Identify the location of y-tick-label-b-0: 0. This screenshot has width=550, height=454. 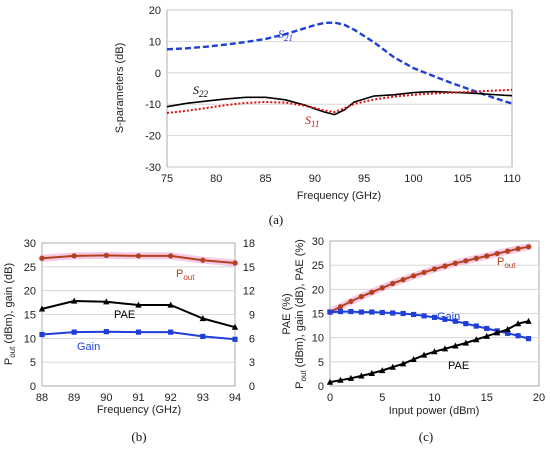
(33, 387).